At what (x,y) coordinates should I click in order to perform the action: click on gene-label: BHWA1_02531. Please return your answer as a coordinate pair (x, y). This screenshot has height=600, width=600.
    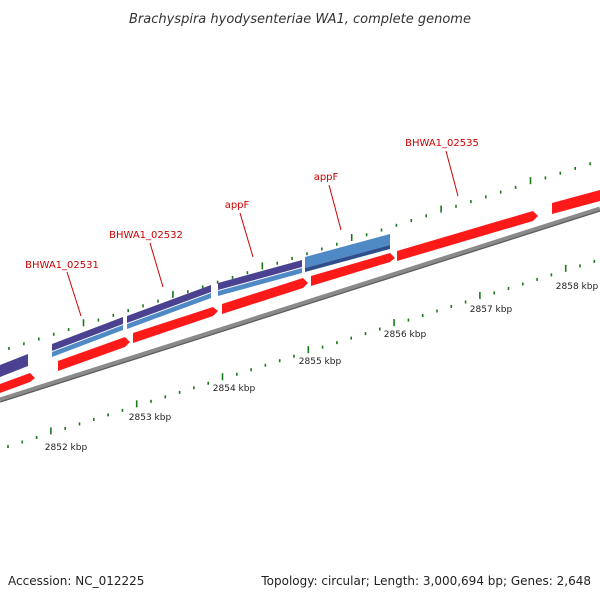
    Looking at the image, I should click on (62, 265).